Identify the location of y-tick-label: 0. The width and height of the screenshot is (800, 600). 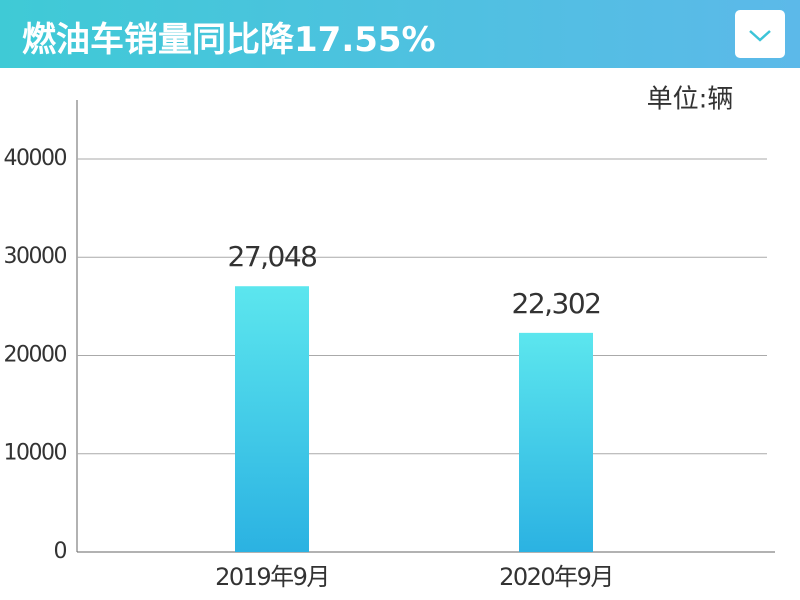
(60, 551).